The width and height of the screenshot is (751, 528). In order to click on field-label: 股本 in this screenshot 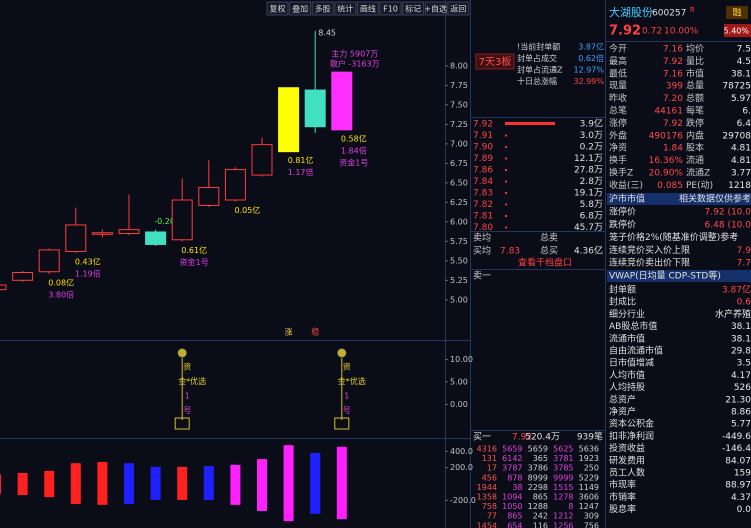, I will do `click(695, 148)`.